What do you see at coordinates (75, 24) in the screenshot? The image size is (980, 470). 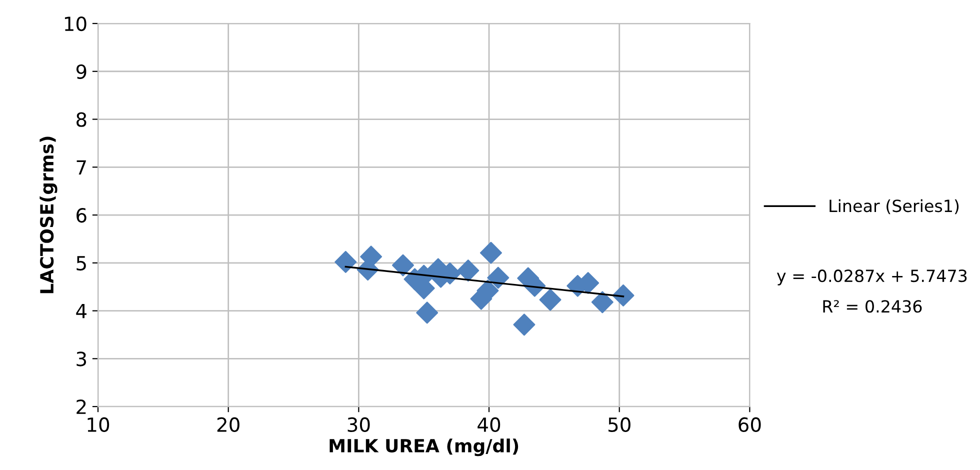 I see `y-tick-label: 10` at bounding box center [75, 24].